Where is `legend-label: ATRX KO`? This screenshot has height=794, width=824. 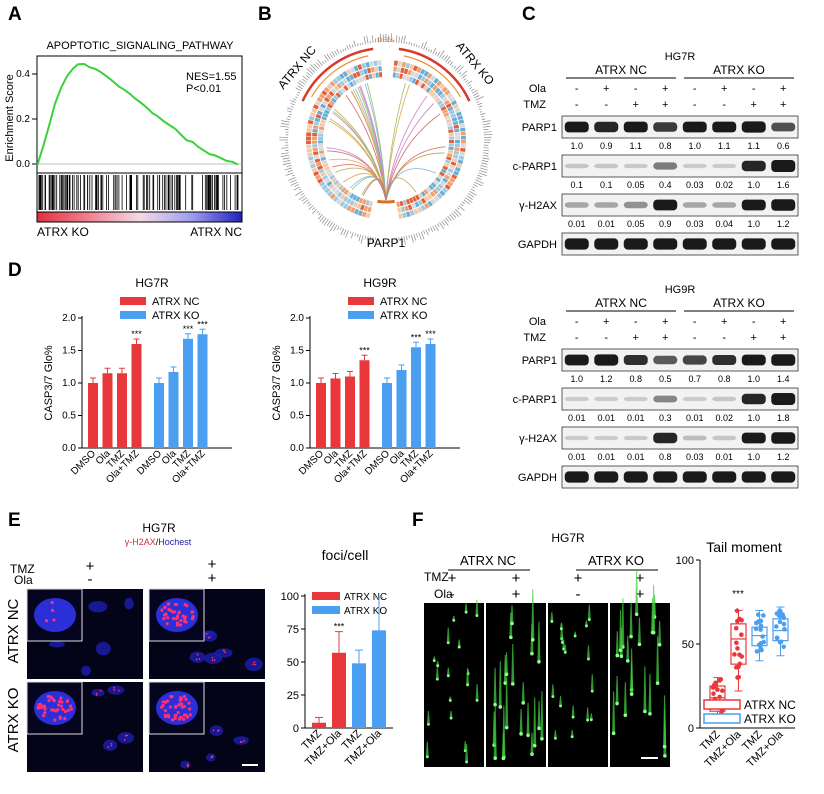
legend-label: ATRX KO is located at coordinates (176, 316).